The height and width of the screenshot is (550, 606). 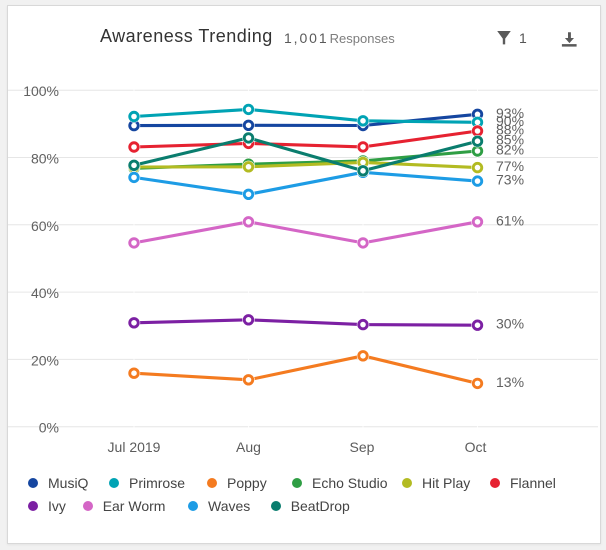 I want to click on svg-text: Sep, so click(x=362, y=447).